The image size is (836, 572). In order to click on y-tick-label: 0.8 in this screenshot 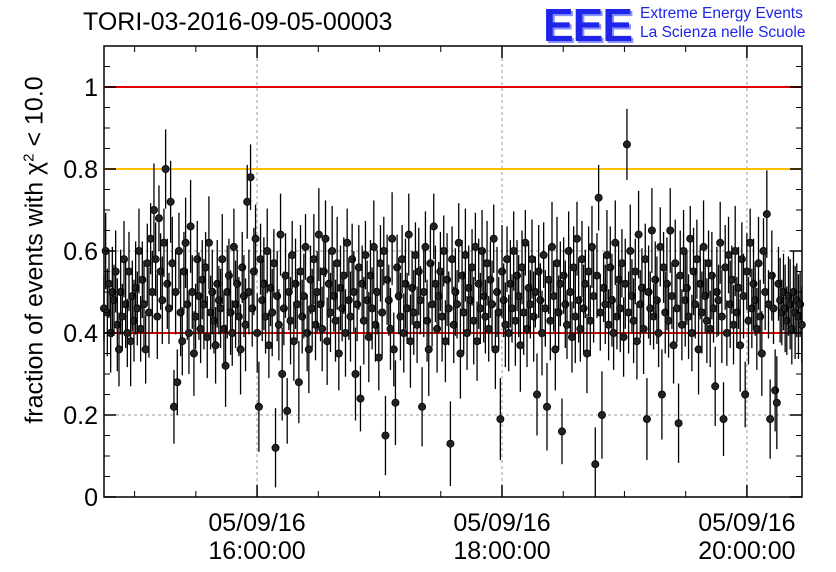, I will do `click(80, 170)`.